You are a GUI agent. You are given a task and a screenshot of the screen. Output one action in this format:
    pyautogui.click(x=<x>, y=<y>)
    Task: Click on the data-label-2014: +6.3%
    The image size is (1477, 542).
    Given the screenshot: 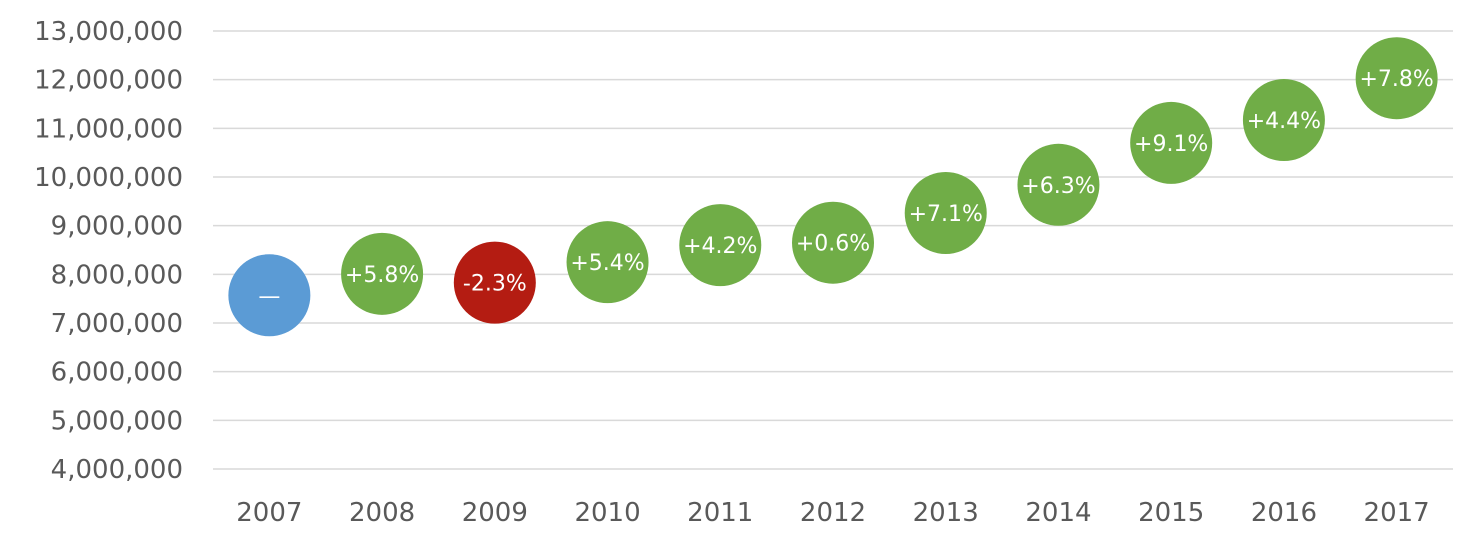 What is the action you would take?
    pyautogui.click(x=1058, y=186)
    